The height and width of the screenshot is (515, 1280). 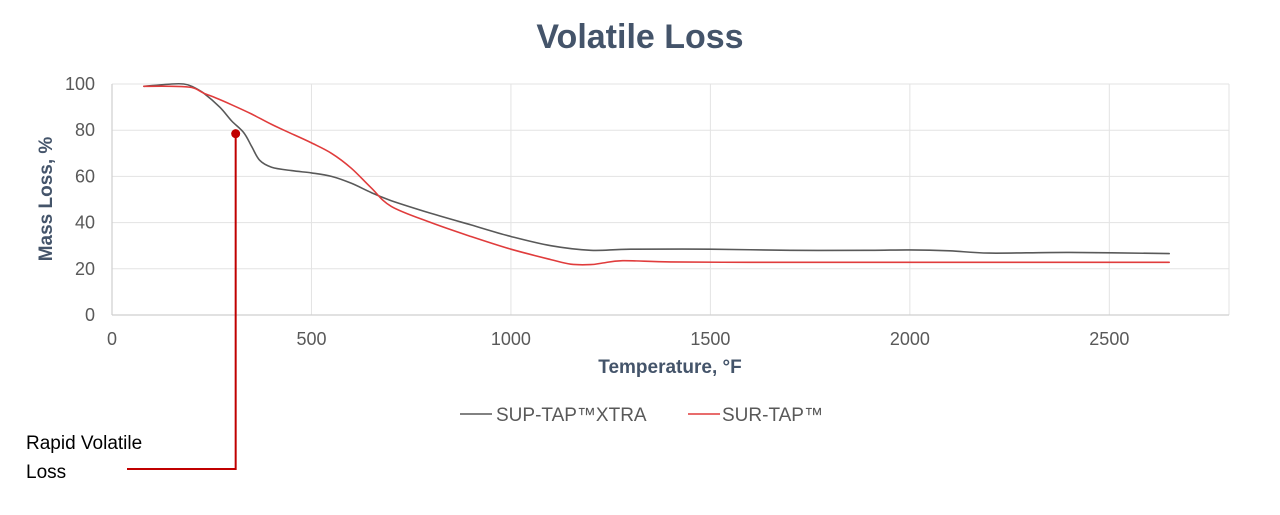 I want to click on legend: SUP-TAP™XTRA SUR-TAP™, so click(x=641, y=415).